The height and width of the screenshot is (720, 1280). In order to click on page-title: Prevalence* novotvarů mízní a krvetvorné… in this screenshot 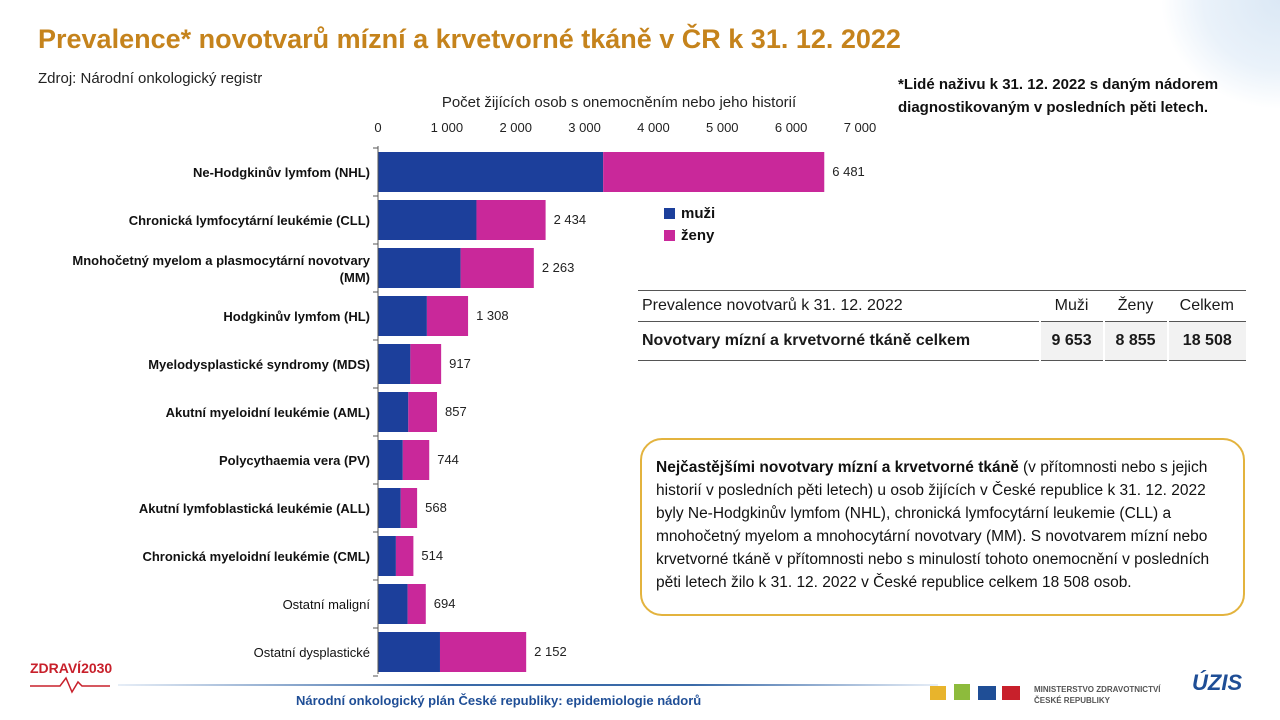, I will do `click(469, 39)`.